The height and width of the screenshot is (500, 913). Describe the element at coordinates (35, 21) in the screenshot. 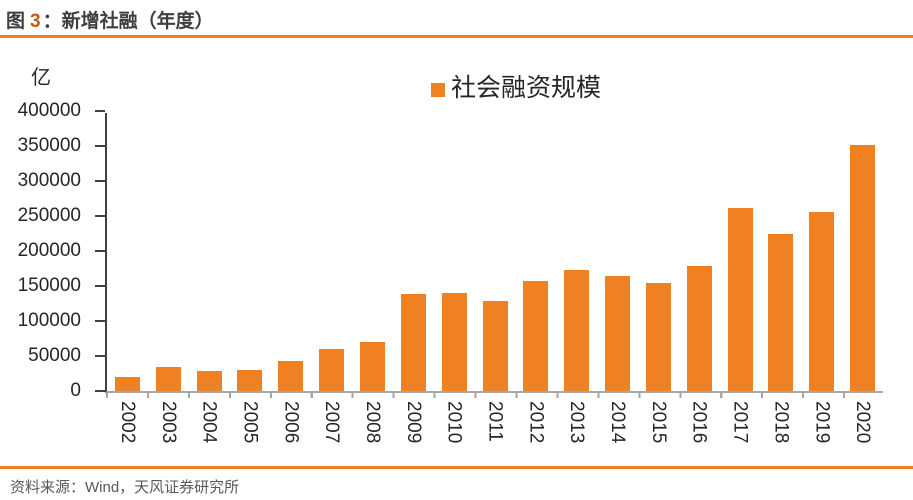

I see `figure-number: 3` at that location.